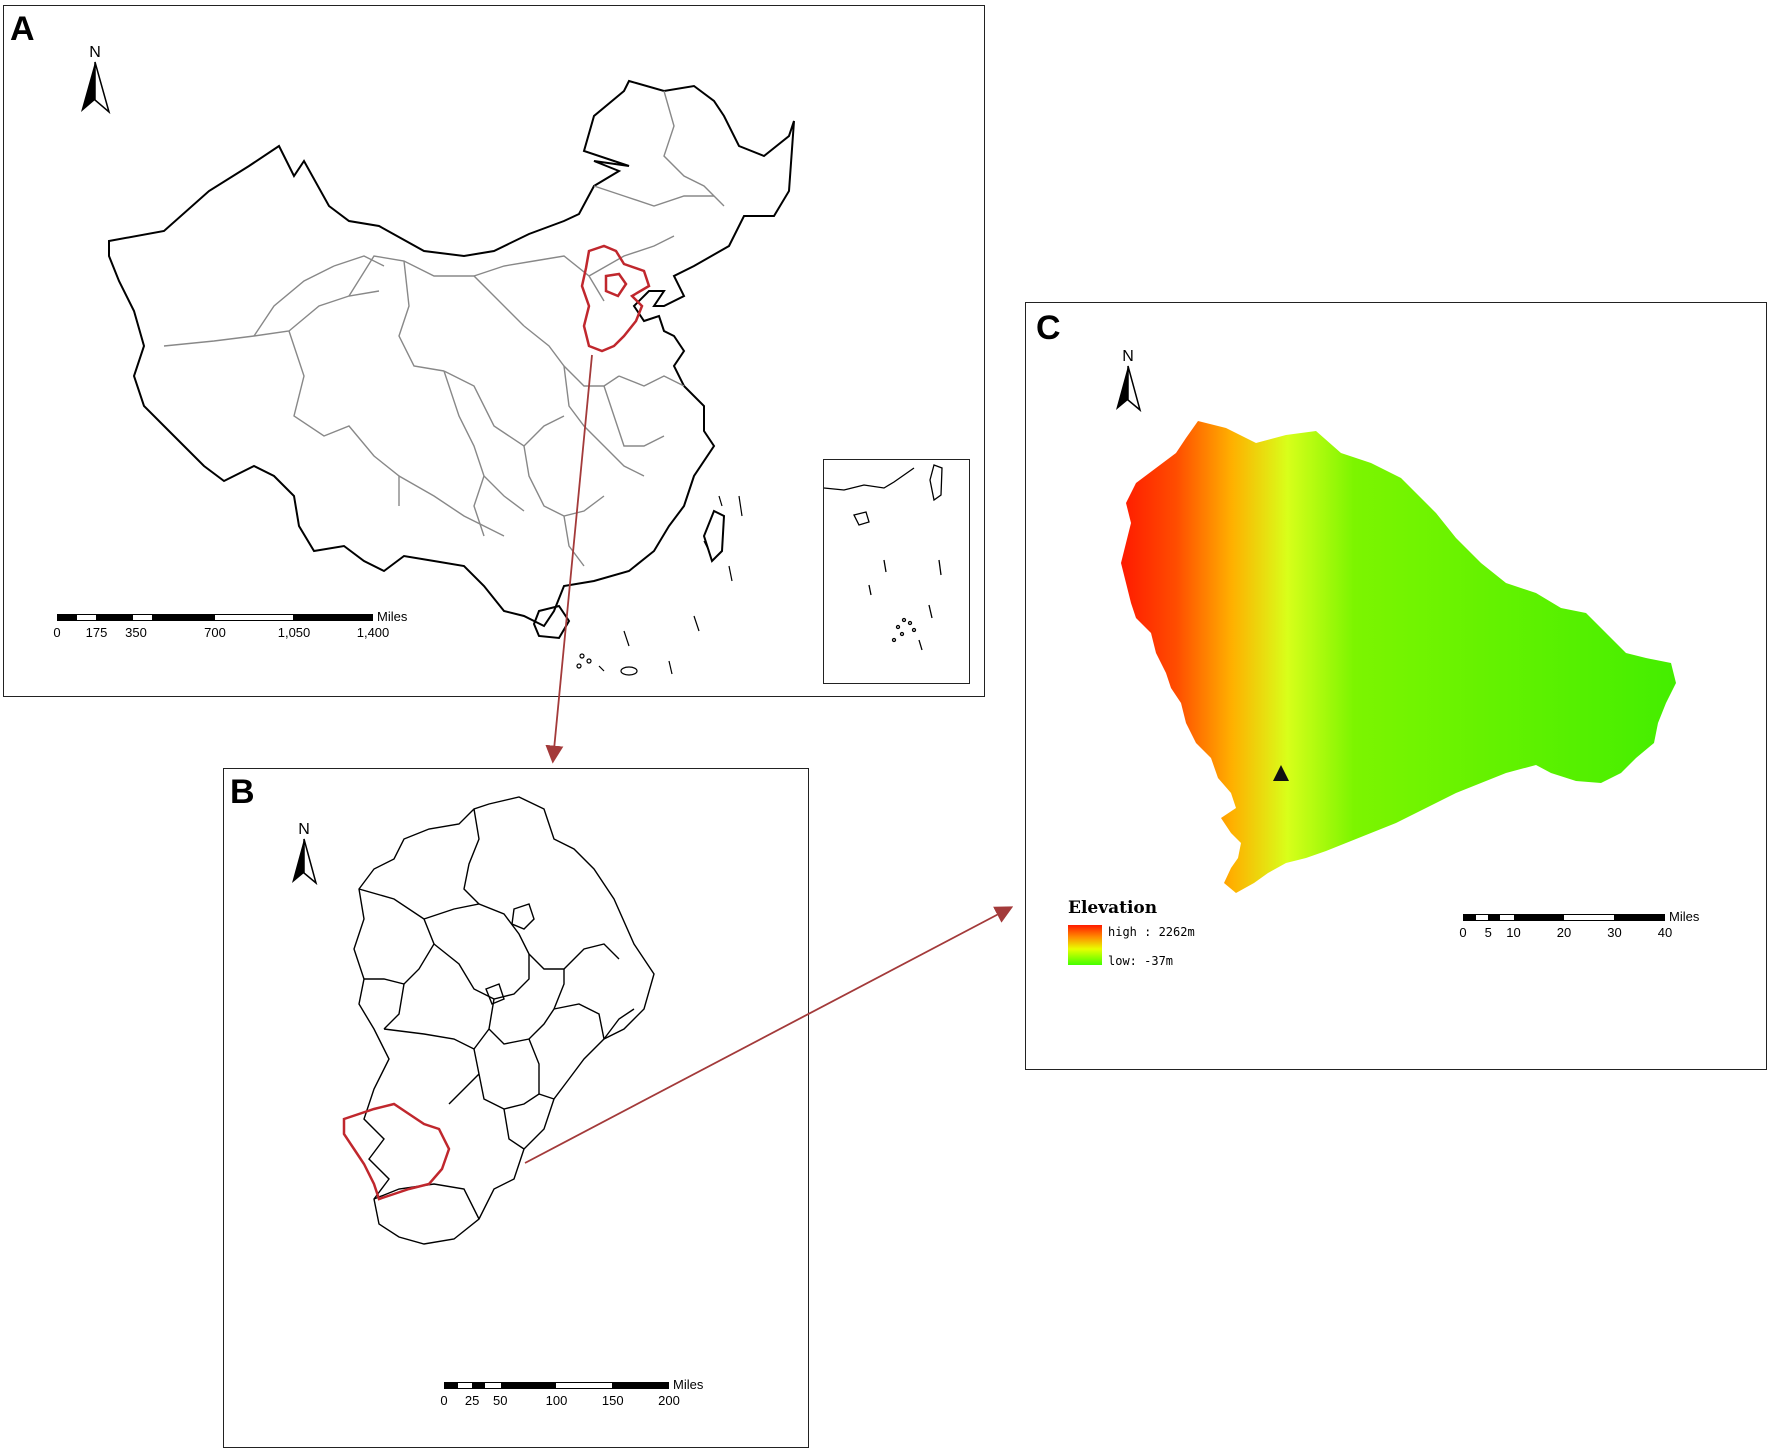 The image size is (1772, 1453). I want to click on scale-tick: 100, so click(556, 1400).